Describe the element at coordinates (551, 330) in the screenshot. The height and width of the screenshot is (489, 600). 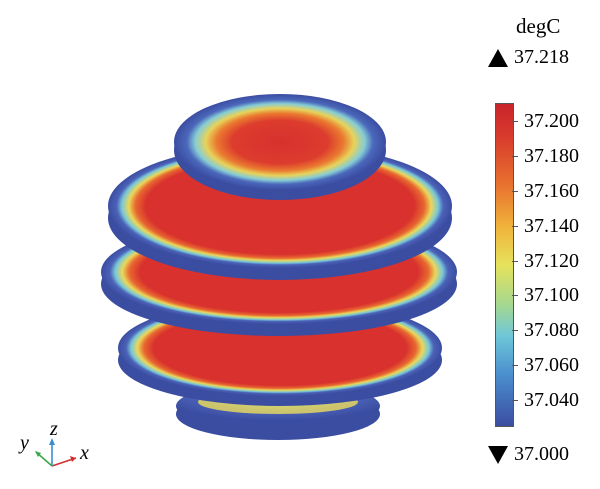
I see `colorbar-tick-label: 37.080` at that location.